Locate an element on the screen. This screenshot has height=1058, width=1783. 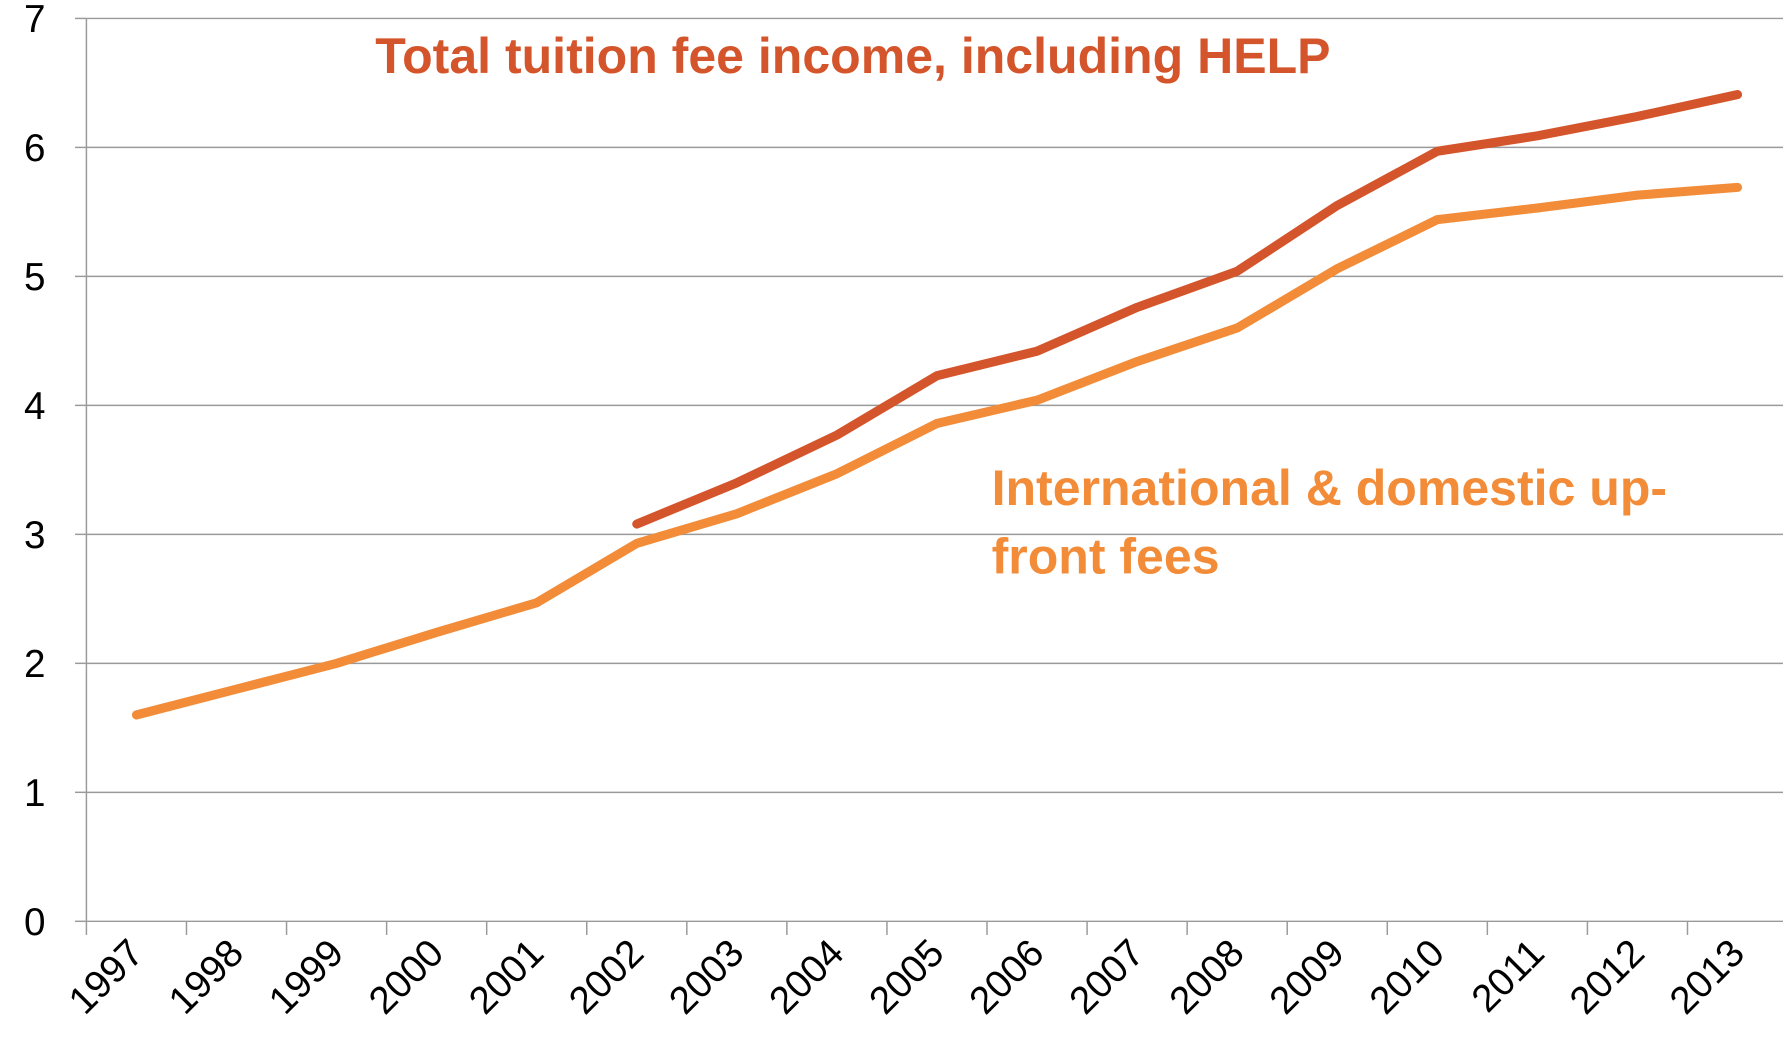
x-tick-label: 2007 is located at coordinates (1106, 976).